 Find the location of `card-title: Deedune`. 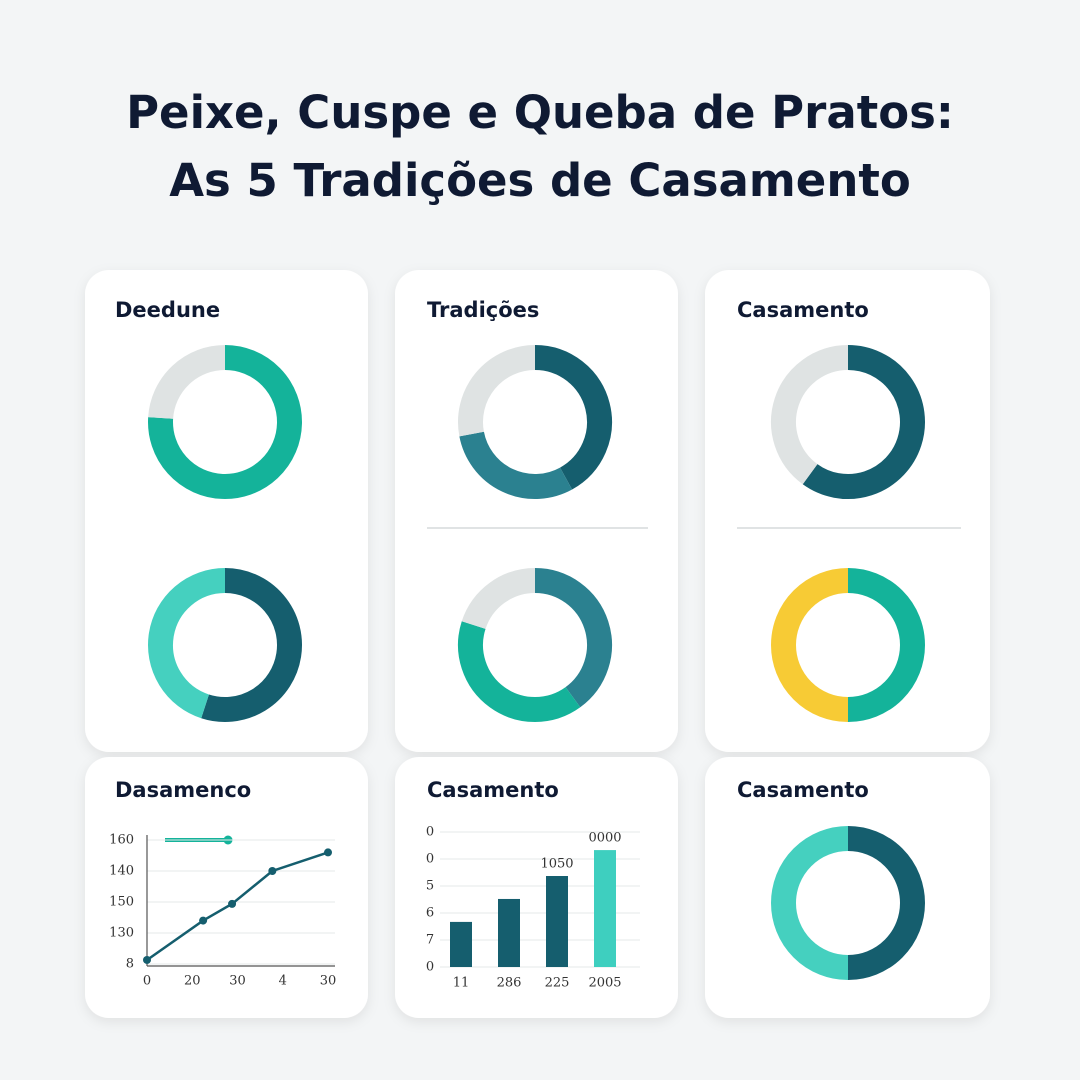

card-title: Deedune is located at coordinates (167, 310).